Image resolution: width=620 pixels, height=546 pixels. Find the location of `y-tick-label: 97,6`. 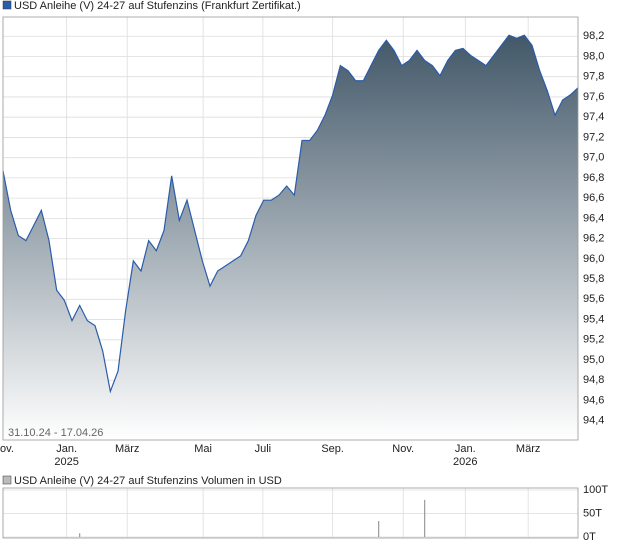

y-tick-label: 97,6 is located at coordinates (593, 97).